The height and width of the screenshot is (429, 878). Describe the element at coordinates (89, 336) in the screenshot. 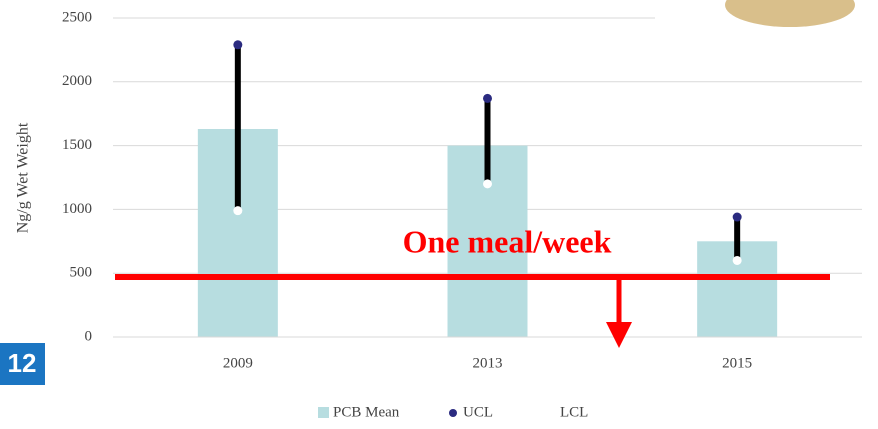

I see `y-tick-label: 0` at that location.